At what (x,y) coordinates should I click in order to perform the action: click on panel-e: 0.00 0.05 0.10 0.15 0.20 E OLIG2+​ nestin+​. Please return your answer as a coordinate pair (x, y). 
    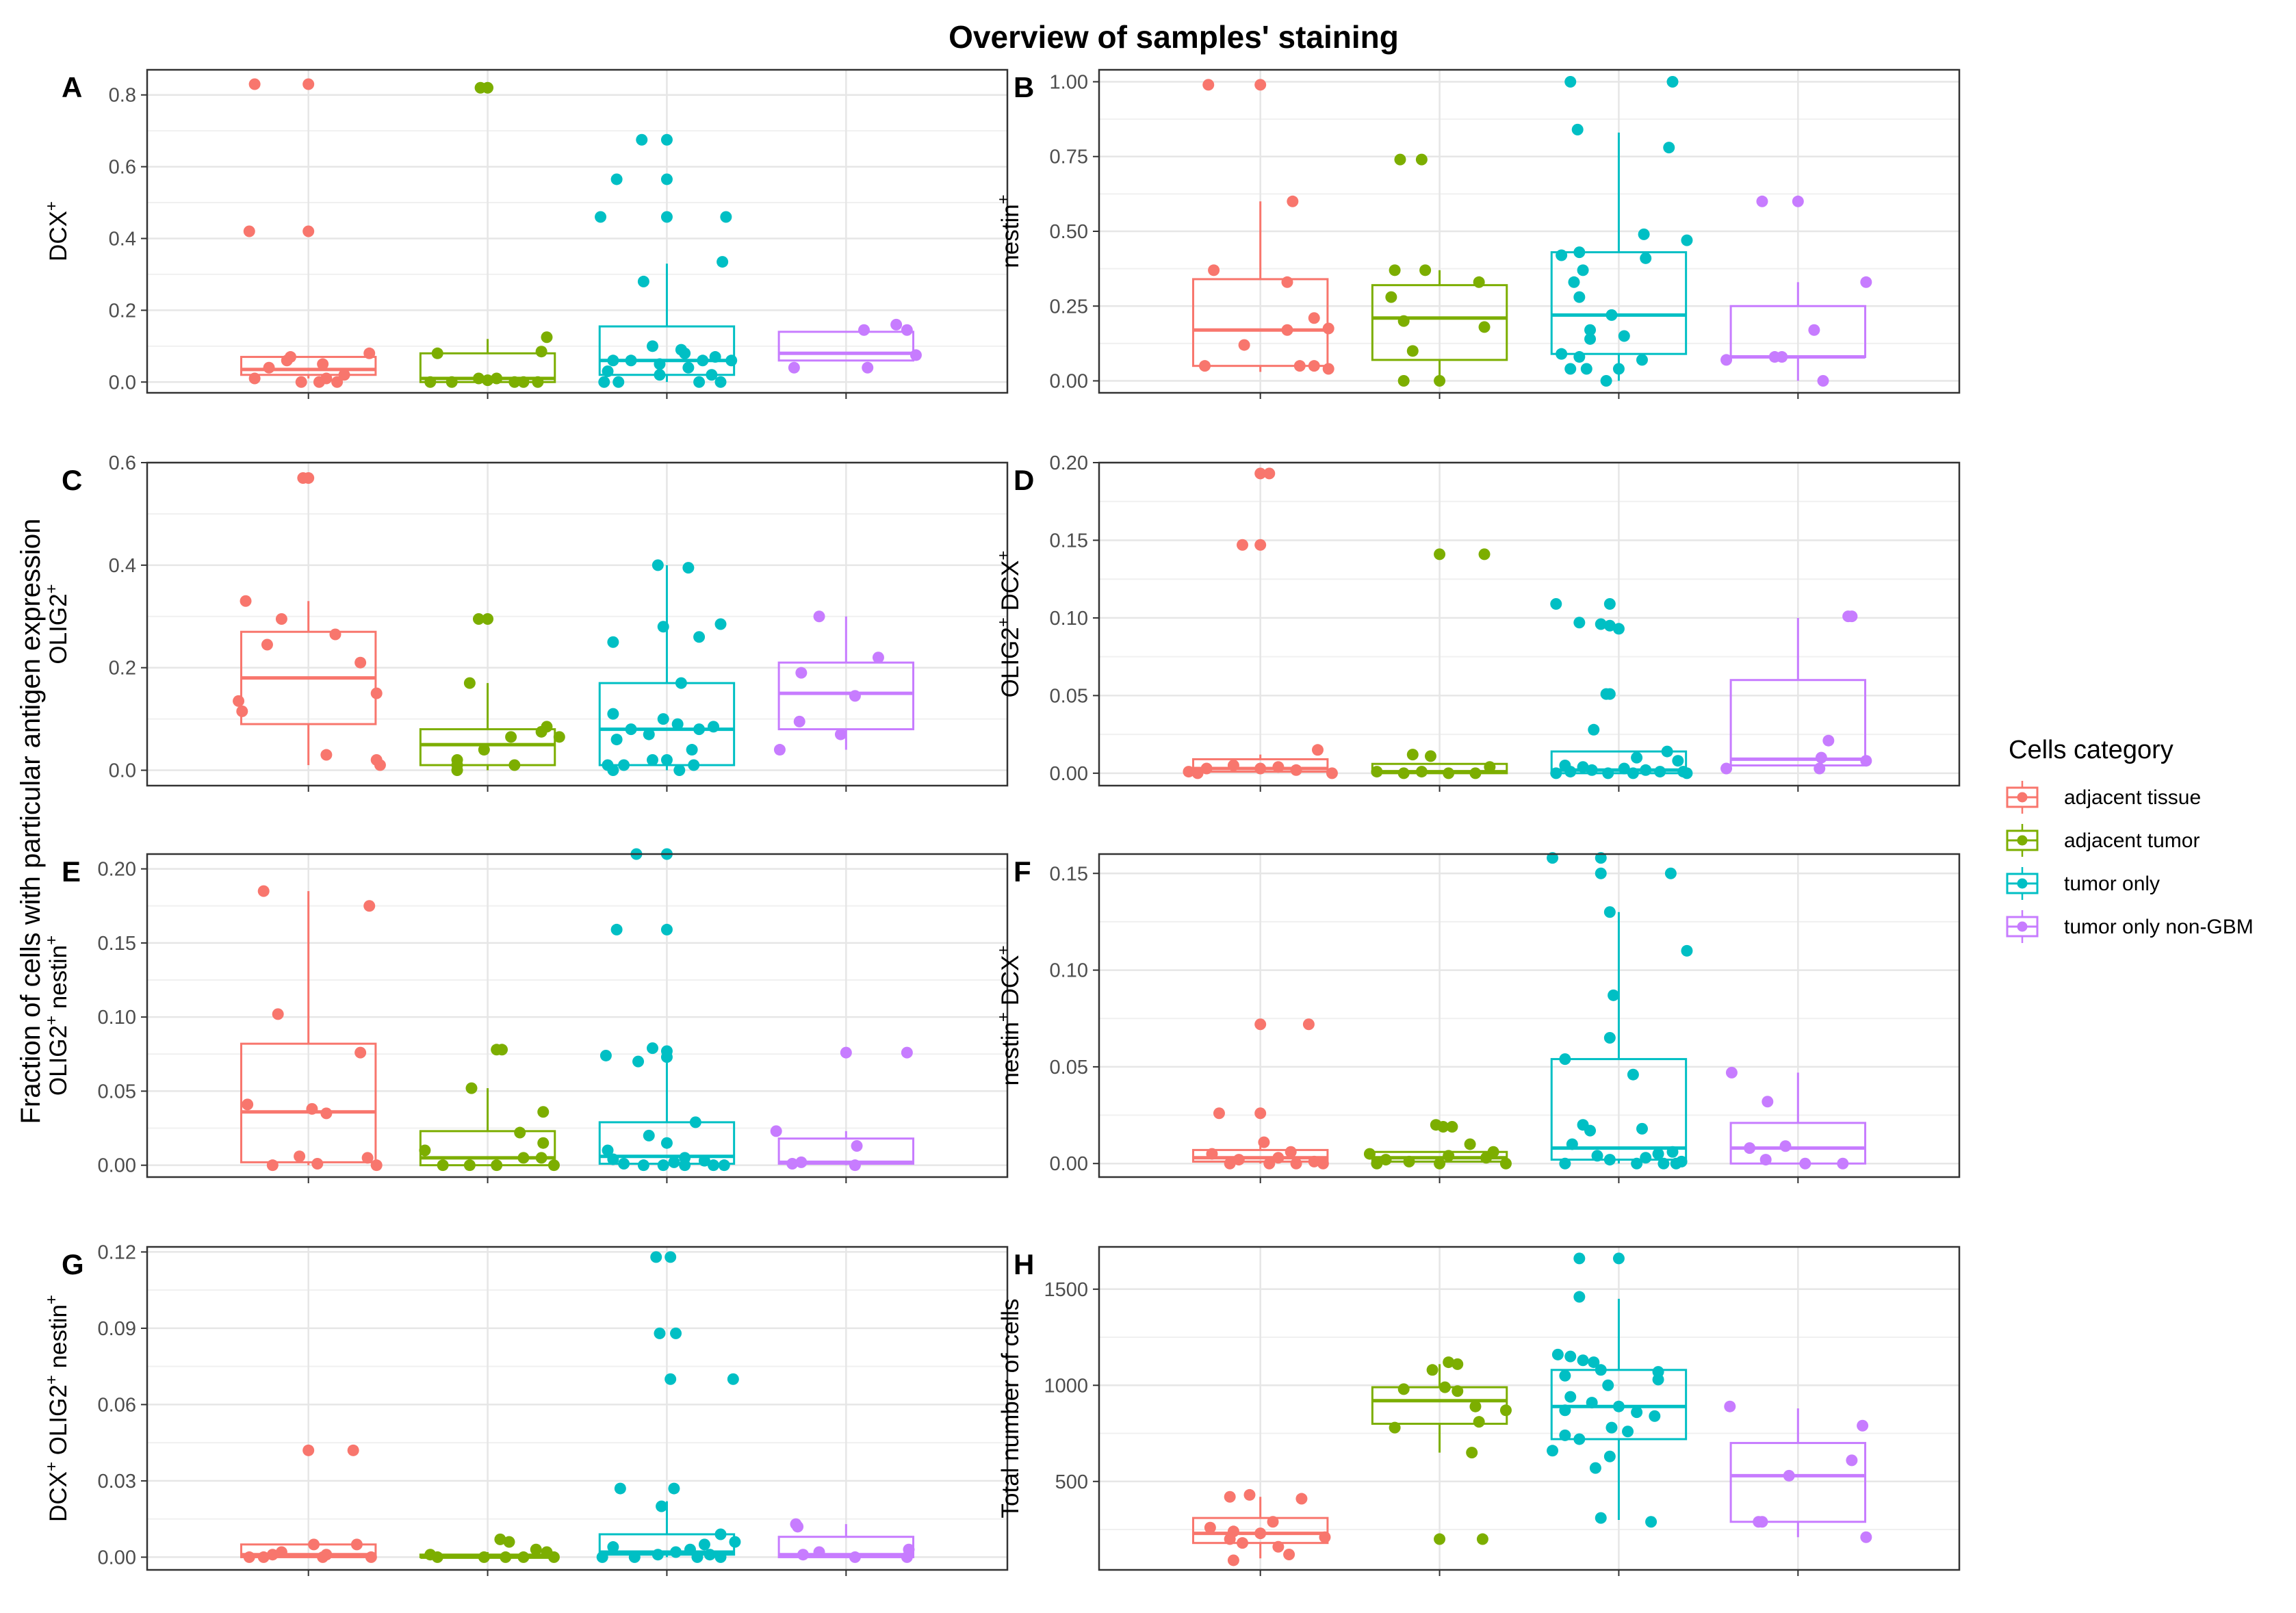
    Looking at the image, I should click on (525, 1015).